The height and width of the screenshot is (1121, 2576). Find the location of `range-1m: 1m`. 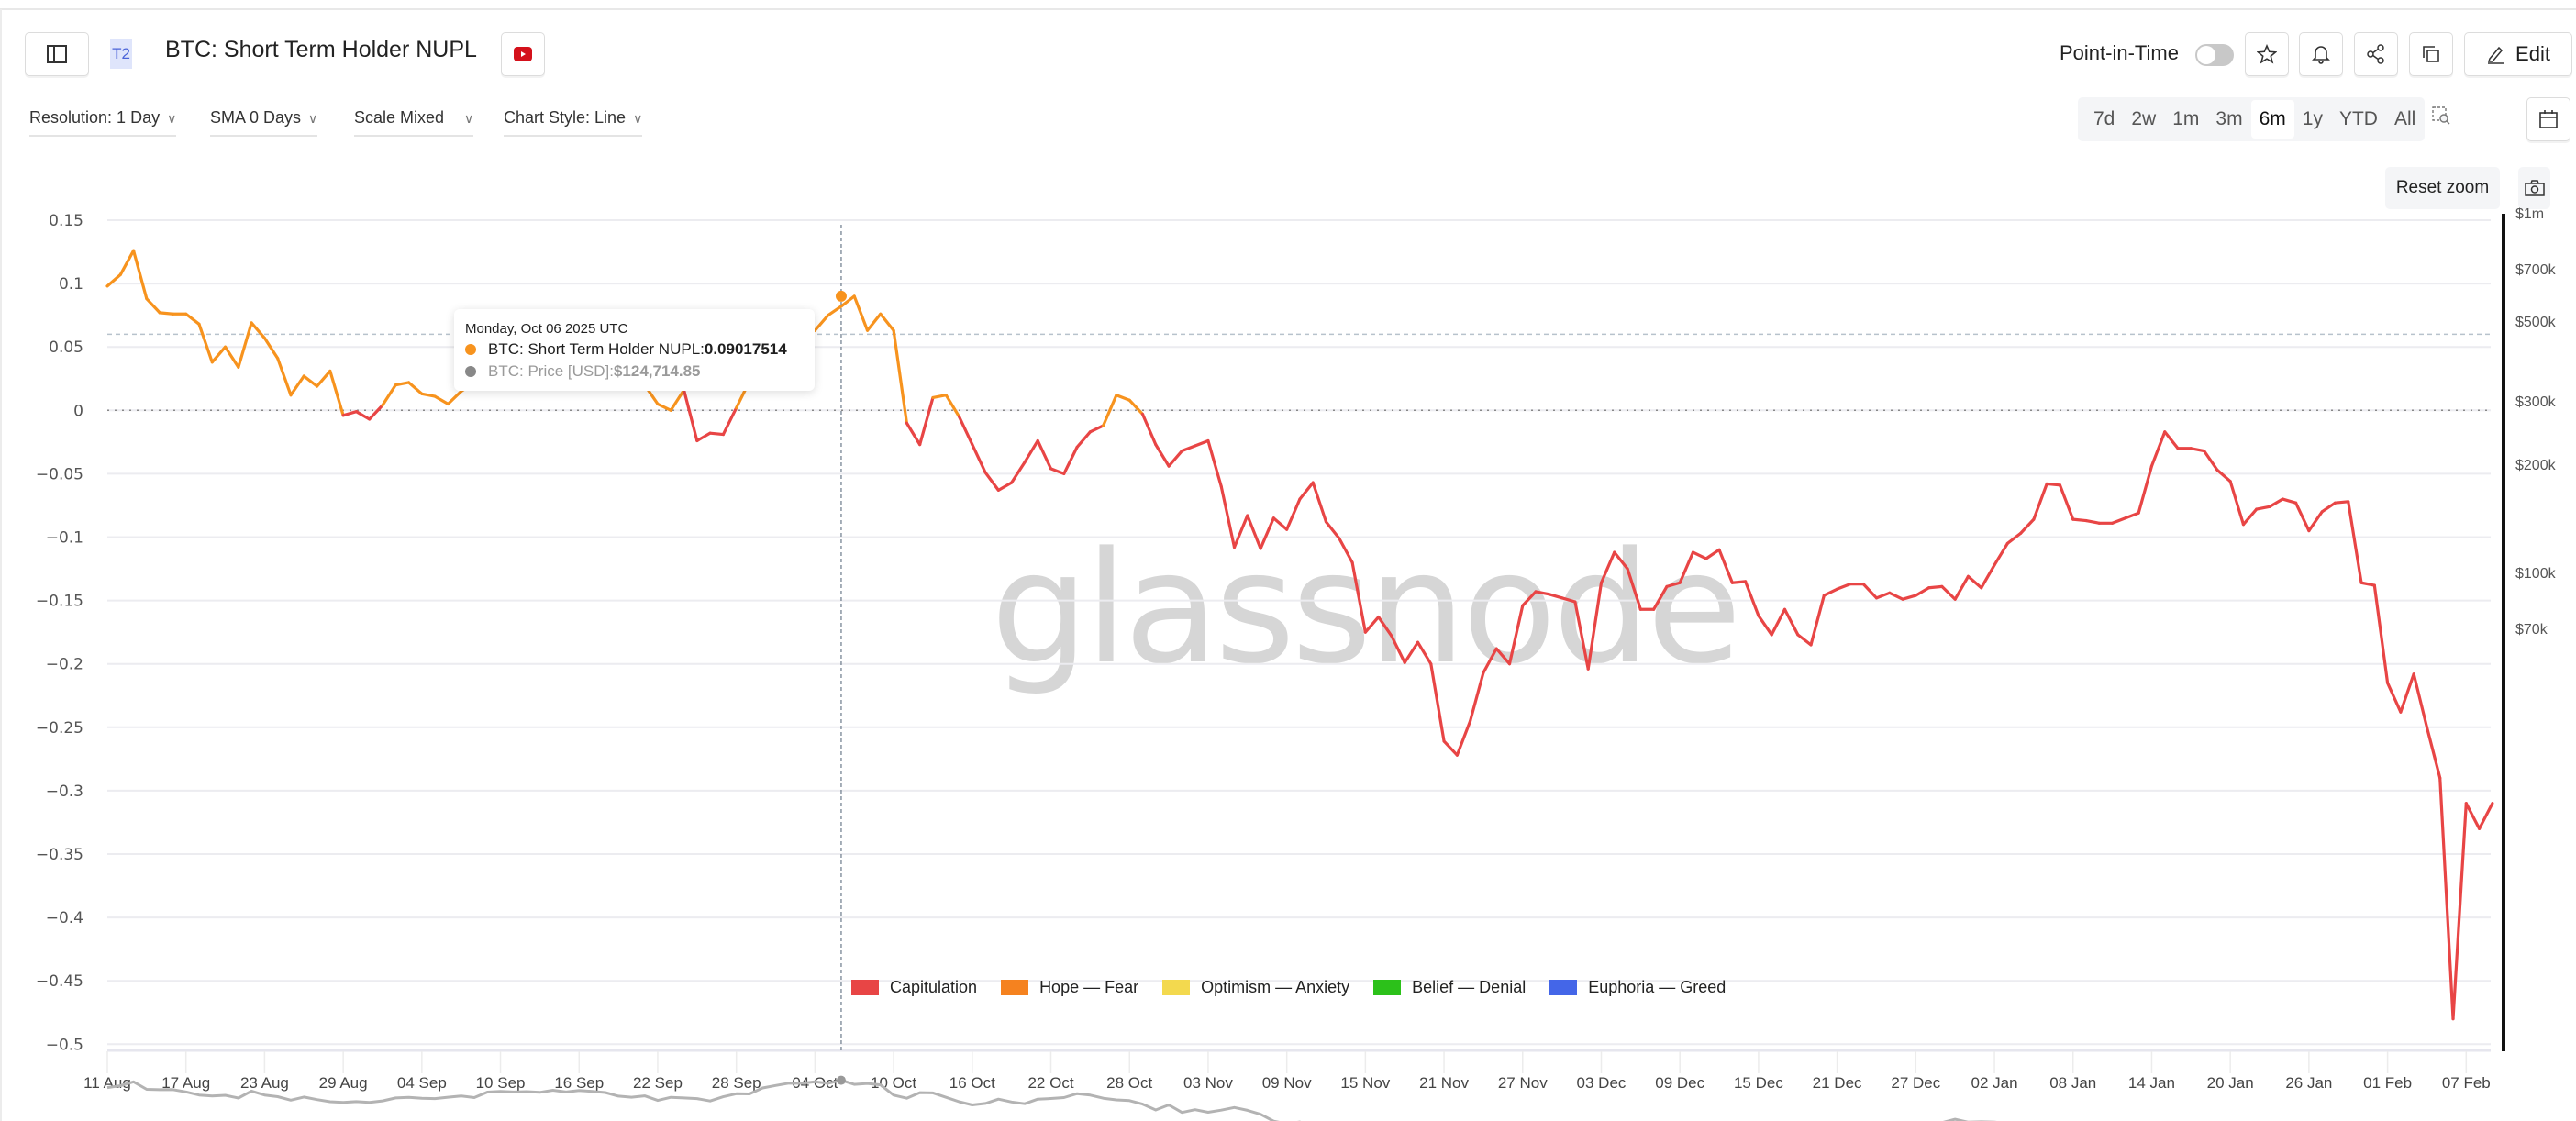

range-1m: 1m is located at coordinates (2186, 118).